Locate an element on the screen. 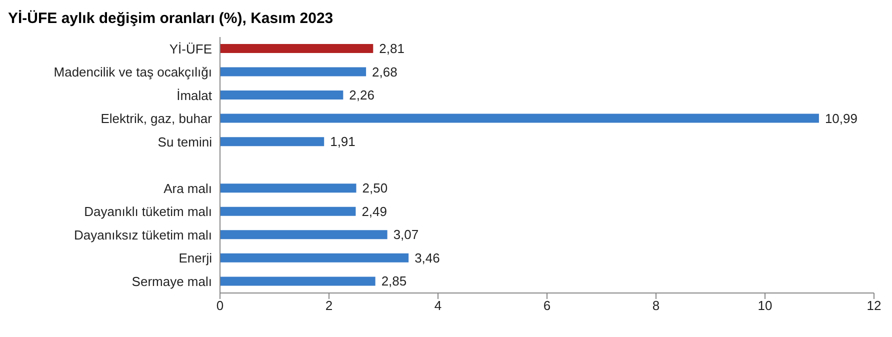 The width and height of the screenshot is (892, 337). x-tick-label: 8 is located at coordinates (656, 306).